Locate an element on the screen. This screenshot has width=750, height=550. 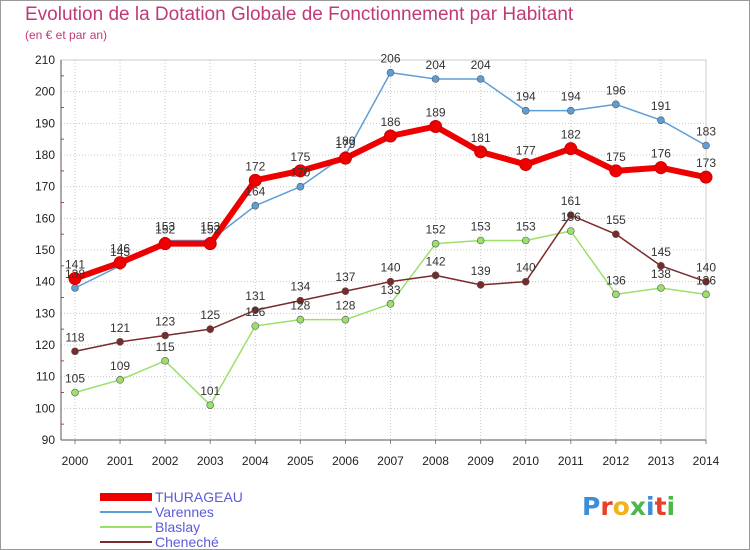
data-label-varennes: 180 is located at coordinates (345, 141).